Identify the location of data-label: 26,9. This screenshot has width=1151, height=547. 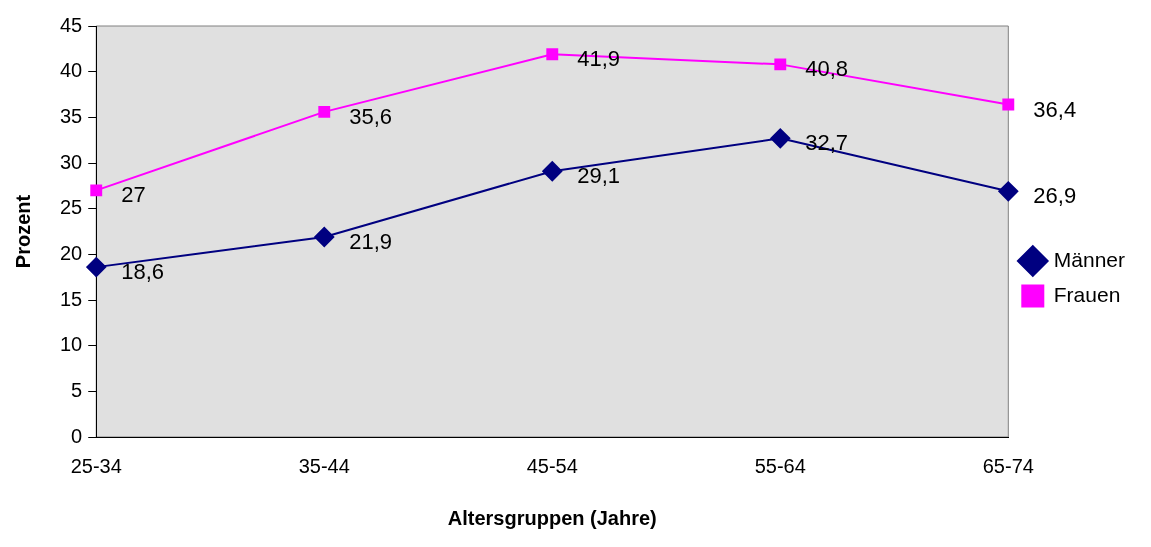
(1055, 196).